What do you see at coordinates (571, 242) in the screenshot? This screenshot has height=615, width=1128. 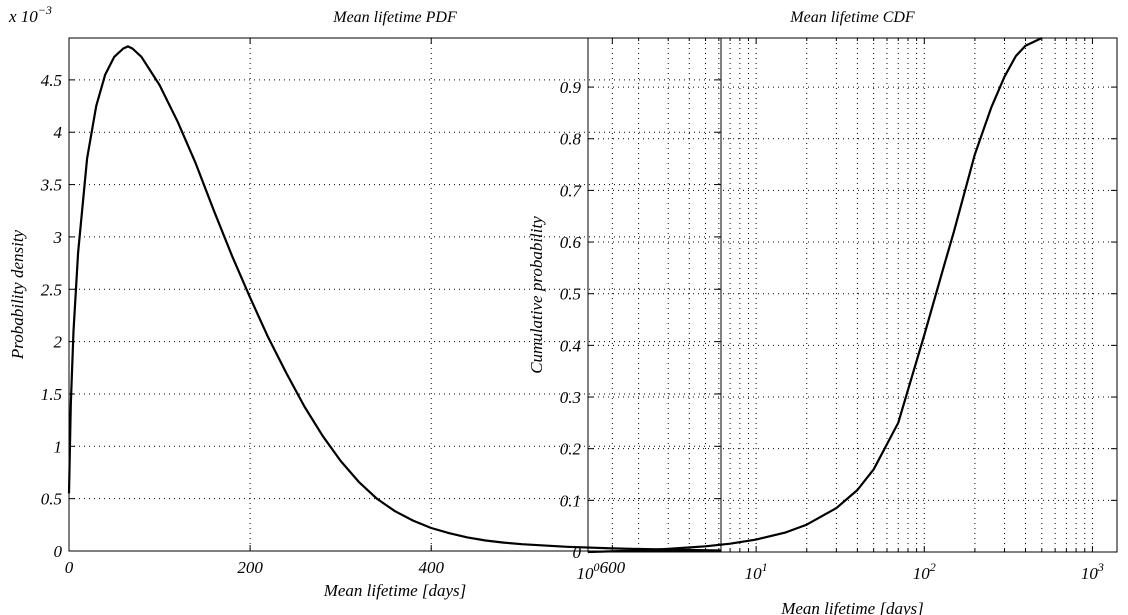 I see `y-tick-label: 0.6` at bounding box center [571, 242].